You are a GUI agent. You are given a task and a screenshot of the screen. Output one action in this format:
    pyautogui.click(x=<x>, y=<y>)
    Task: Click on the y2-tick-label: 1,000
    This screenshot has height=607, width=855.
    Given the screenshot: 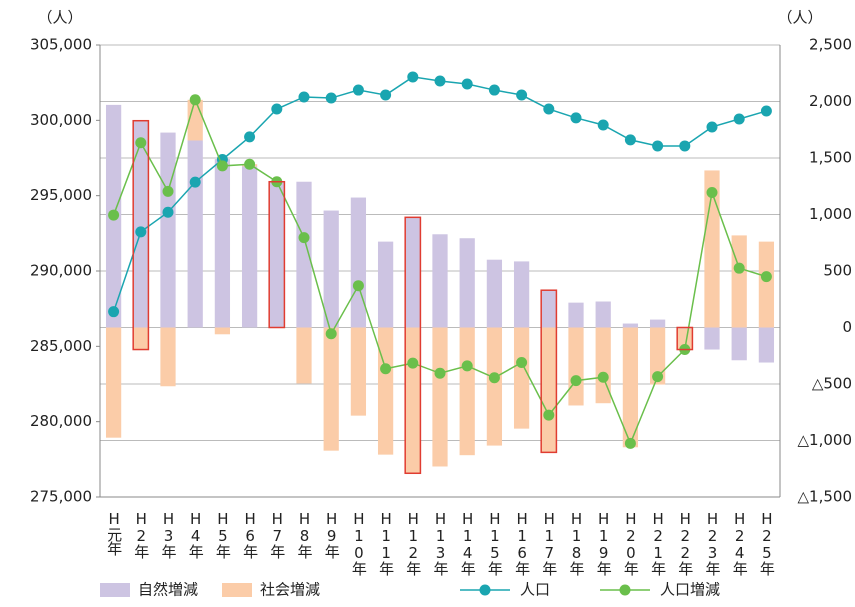 What is the action you would take?
    pyautogui.click(x=830, y=214)
    